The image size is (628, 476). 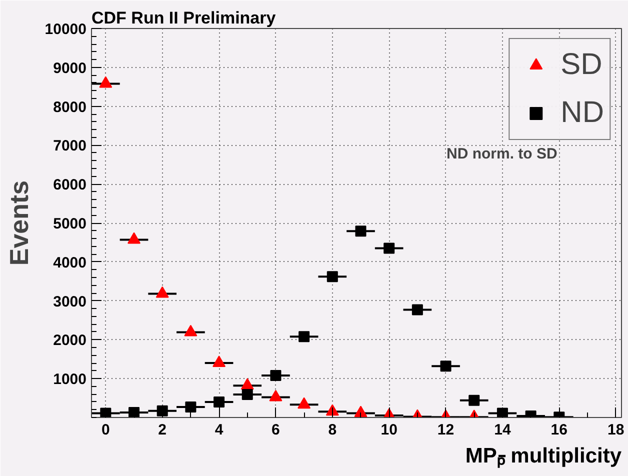 I want to click on y-tick-label: 7000, so click(x=70, y=146).